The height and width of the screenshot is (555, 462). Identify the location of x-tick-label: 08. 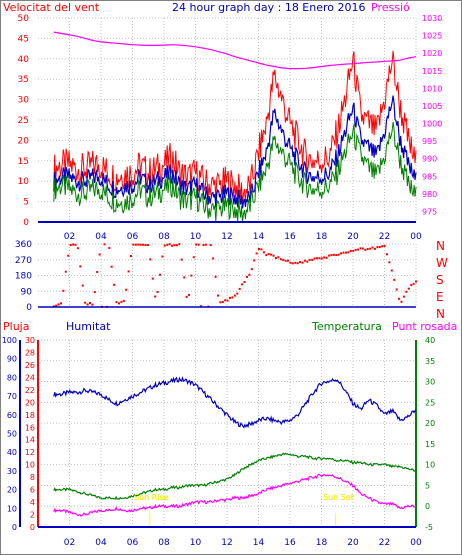
(164, 543).